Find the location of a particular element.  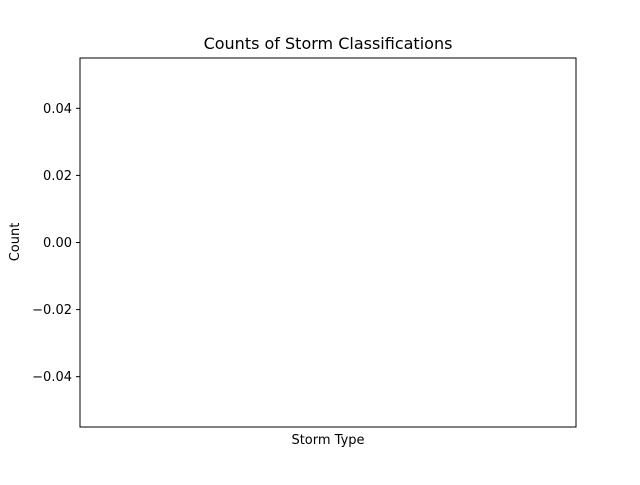

y-axis-ticks: 0.04 0.02 0.00 −0.02 −0.04 is located at coordinates (56, 243).